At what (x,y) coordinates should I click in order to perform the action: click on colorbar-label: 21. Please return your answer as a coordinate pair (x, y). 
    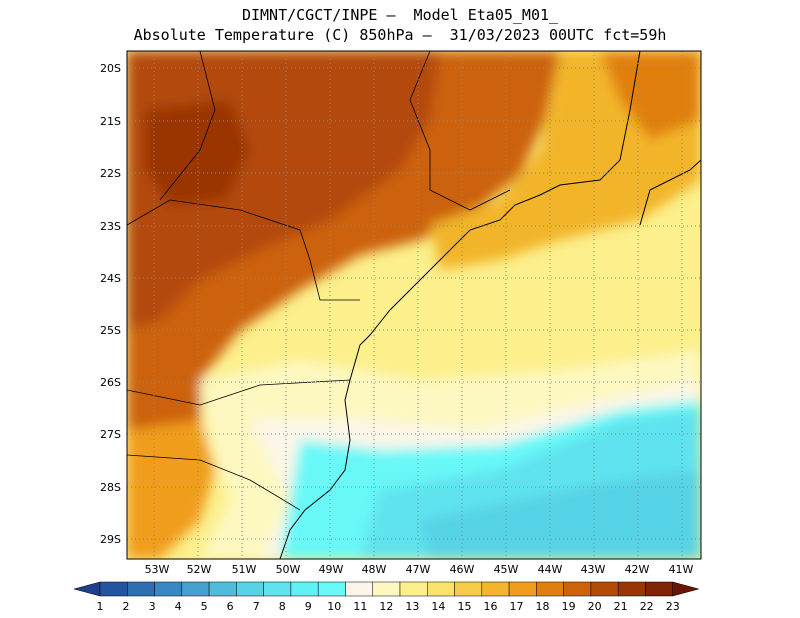
    Looking at the image, I should click on (621, 606).